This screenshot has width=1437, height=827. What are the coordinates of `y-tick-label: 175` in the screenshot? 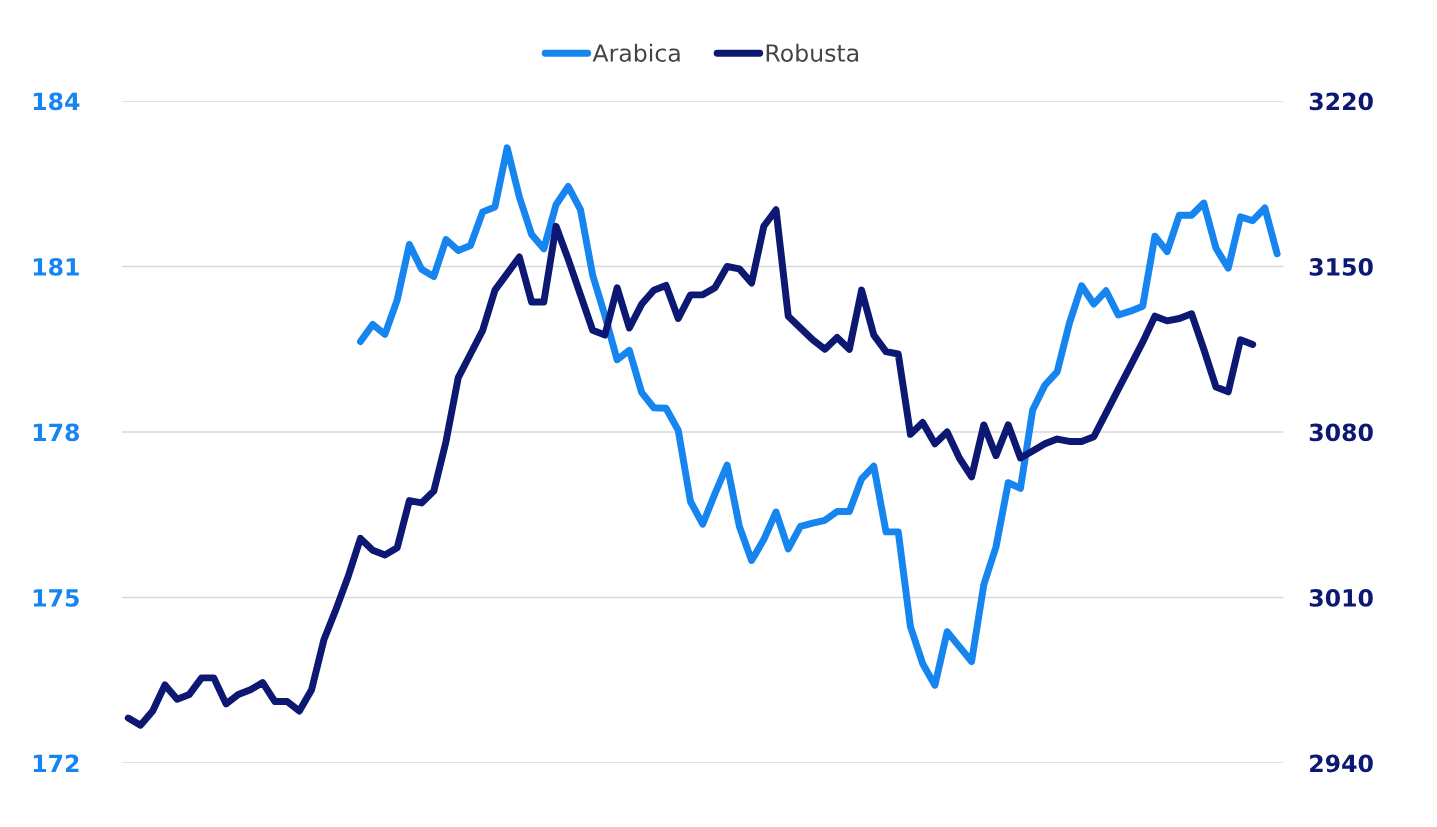 It's located at (56, 598).